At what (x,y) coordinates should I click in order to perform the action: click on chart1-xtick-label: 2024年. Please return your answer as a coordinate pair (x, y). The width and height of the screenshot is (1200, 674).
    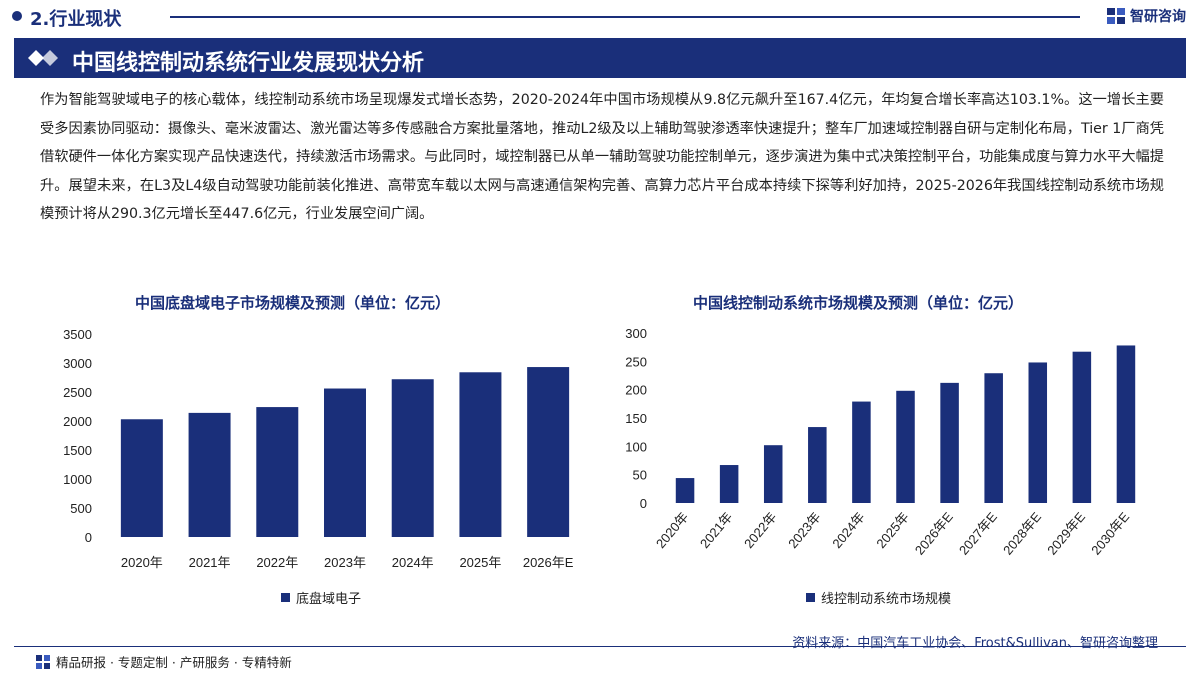
    Looking at the image, I should click on (413, 562).